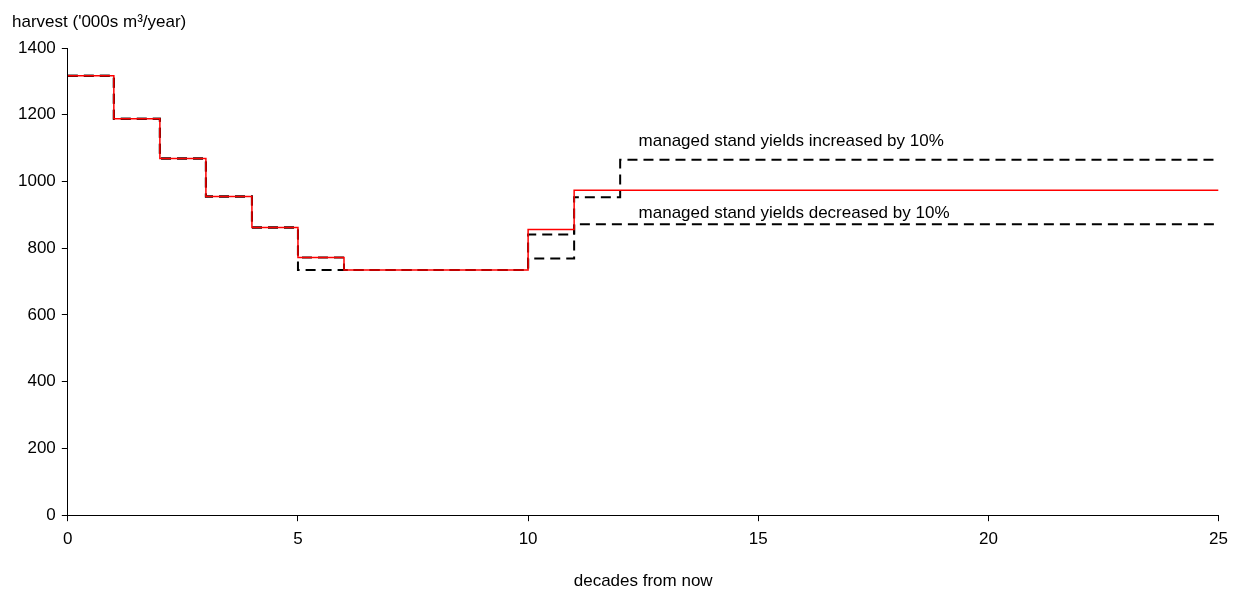 Image resolution: width=1244 pixels, height=604 pixels. I want to click on y-tick-label: 200, so click(41, 448).